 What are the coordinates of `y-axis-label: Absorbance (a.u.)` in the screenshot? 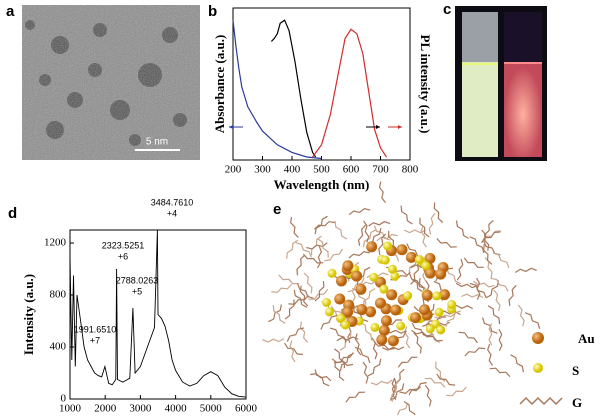 It's located at (219, 84).